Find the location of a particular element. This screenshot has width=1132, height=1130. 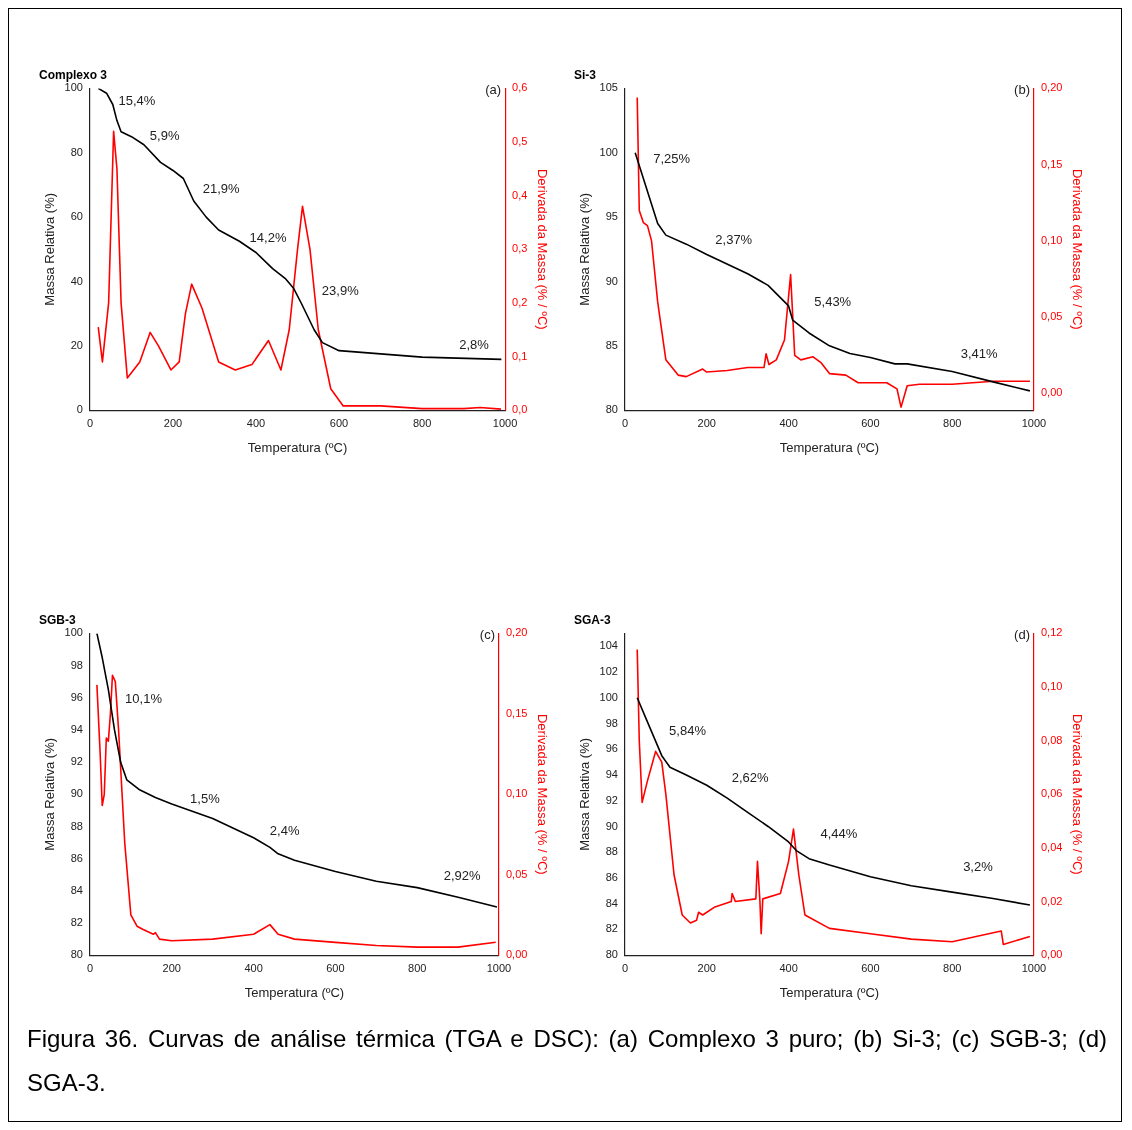

annotation: 4,44% is located at coordinates (839, 833).